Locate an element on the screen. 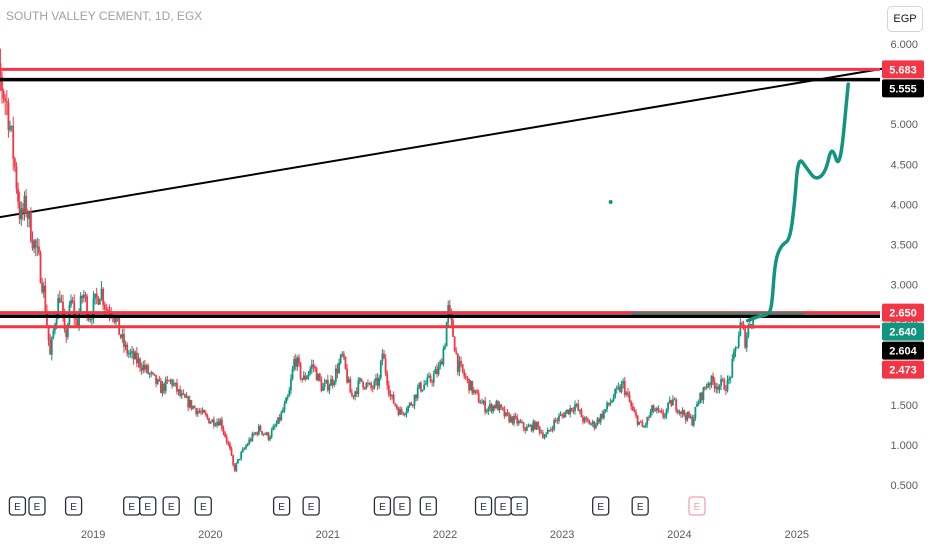 This screenshot has height=550, width=932. y-tick-label: 1.500 is located at coordinates (904, 406).